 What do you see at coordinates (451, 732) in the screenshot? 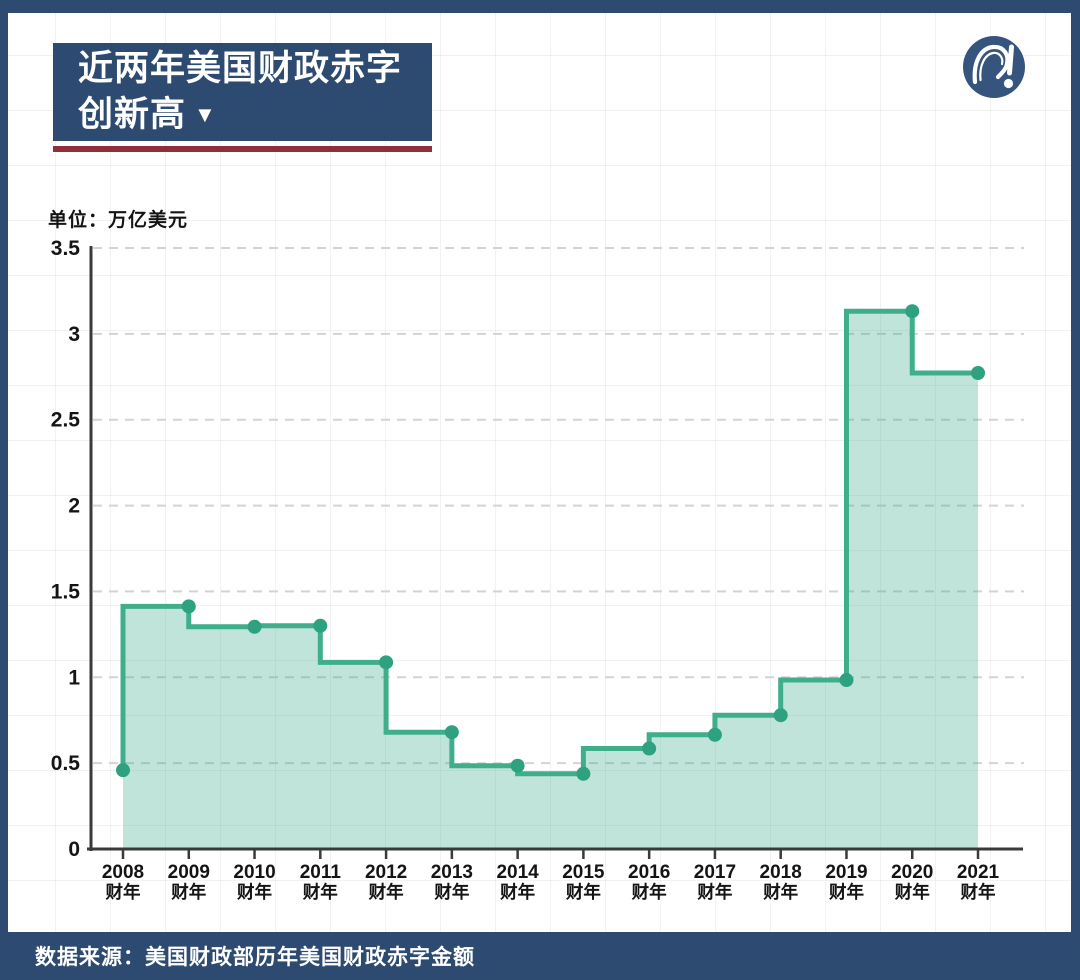
I see `data-point-2013-0.68` at bounding box center [451, 732].